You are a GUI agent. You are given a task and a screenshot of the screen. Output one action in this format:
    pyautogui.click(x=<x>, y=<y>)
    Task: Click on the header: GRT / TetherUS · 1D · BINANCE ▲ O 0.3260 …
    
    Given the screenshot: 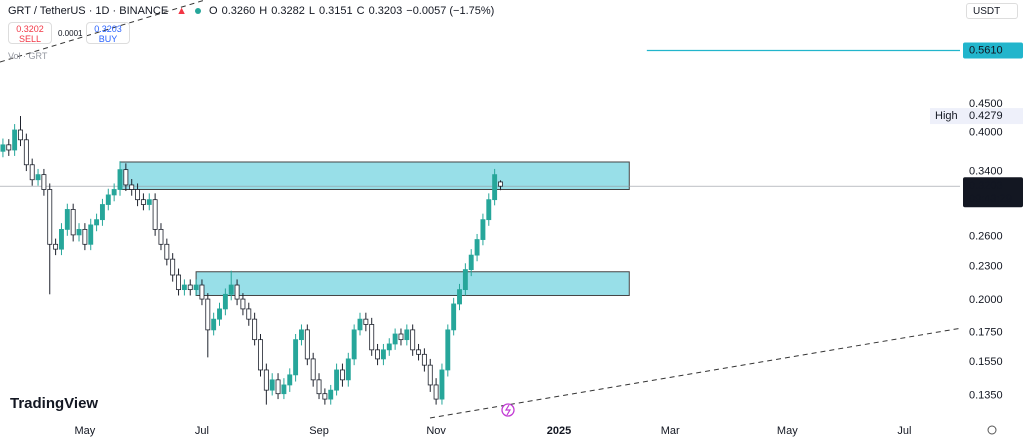 What is the action you would take?
    pyautogui.click(x=251, y=11)
    